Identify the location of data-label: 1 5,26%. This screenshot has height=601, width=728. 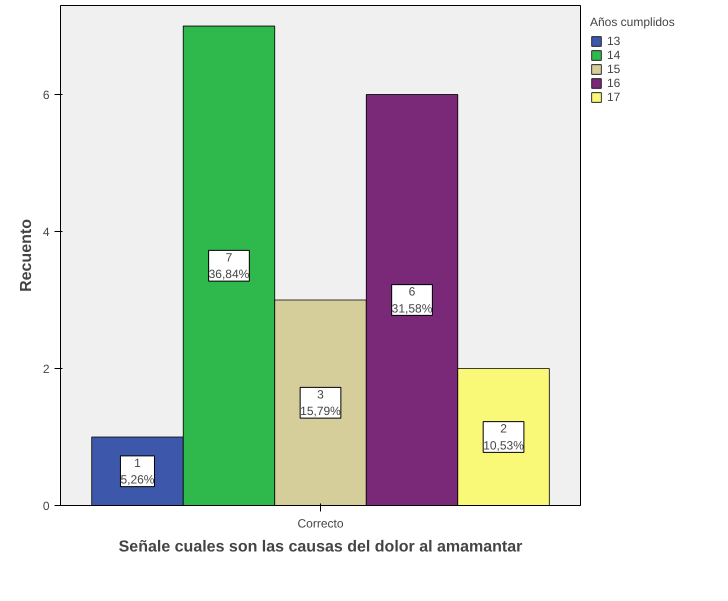
(137, 471).